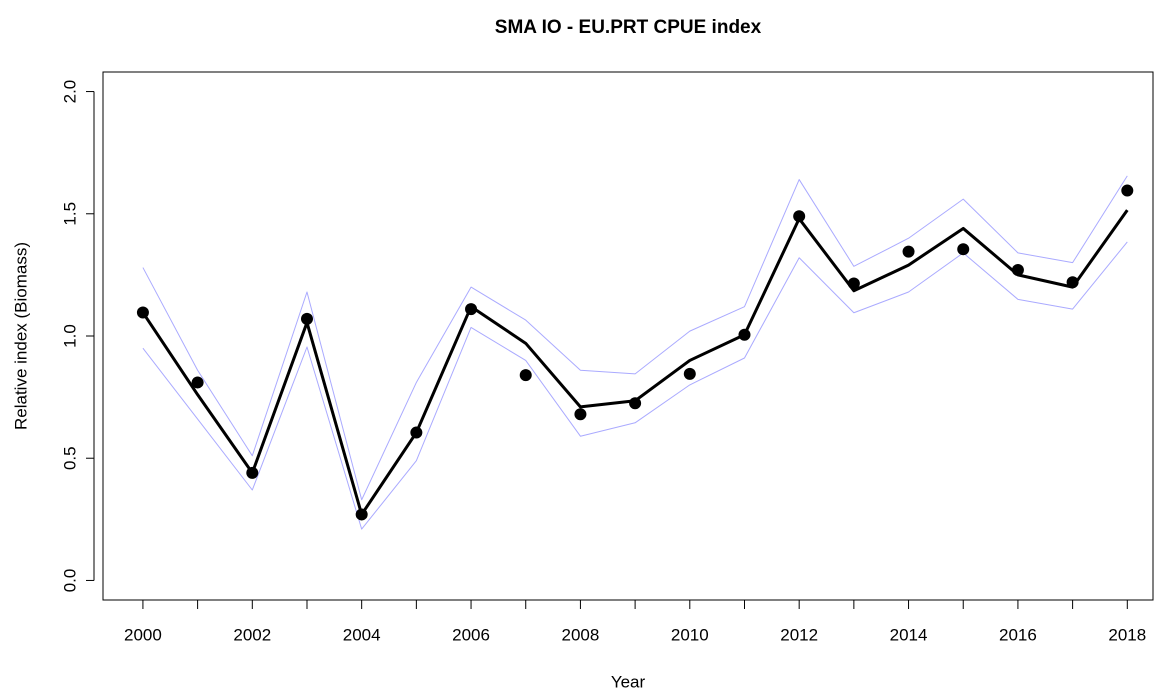 This screenshot has height=691, width=1155. Describe the element at coordinates (628, 27) in the screenshot. I see `chart-title: SMA IO - EU.PRT CPUE index` at that location.